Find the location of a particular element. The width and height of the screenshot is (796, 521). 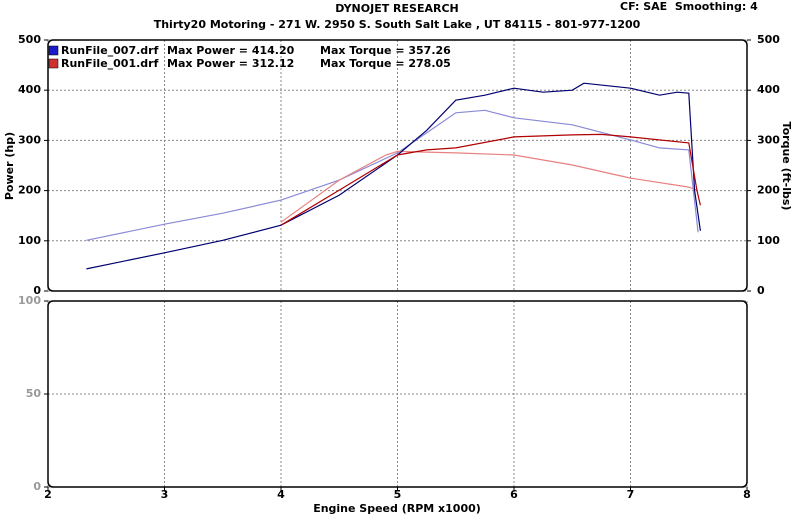

x-axis-label: Engine Speed (RPM x1000) is located at coordinates (397, 508).